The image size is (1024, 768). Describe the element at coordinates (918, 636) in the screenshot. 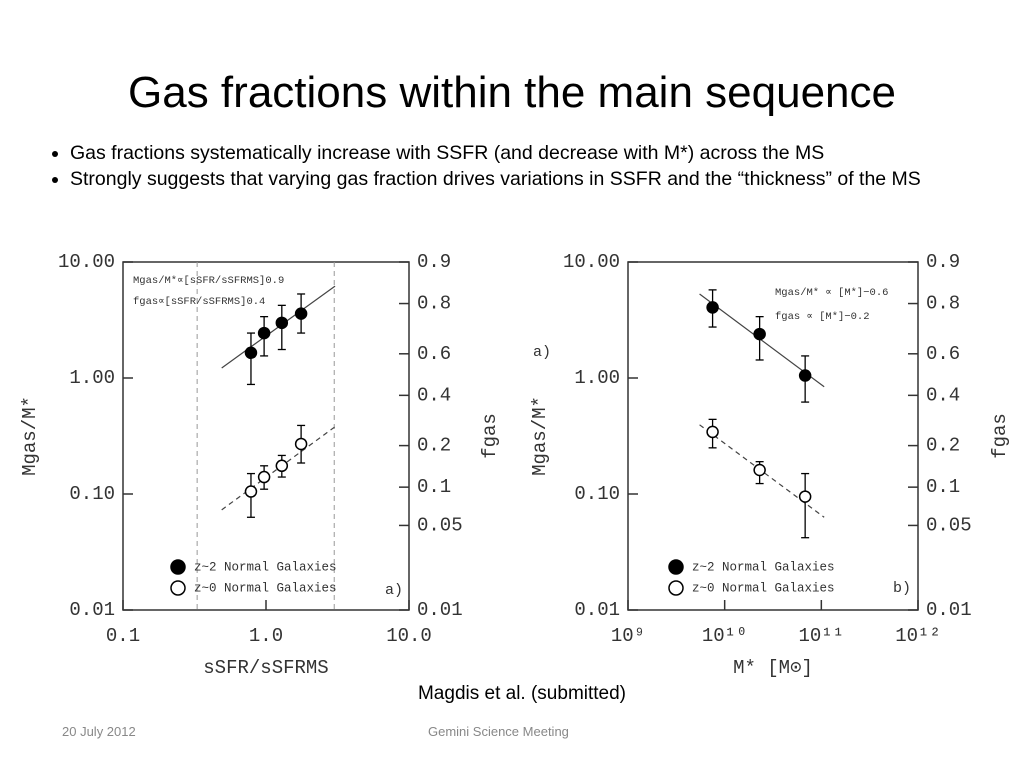

I see `x-tick-label: 10¹²` at that location.